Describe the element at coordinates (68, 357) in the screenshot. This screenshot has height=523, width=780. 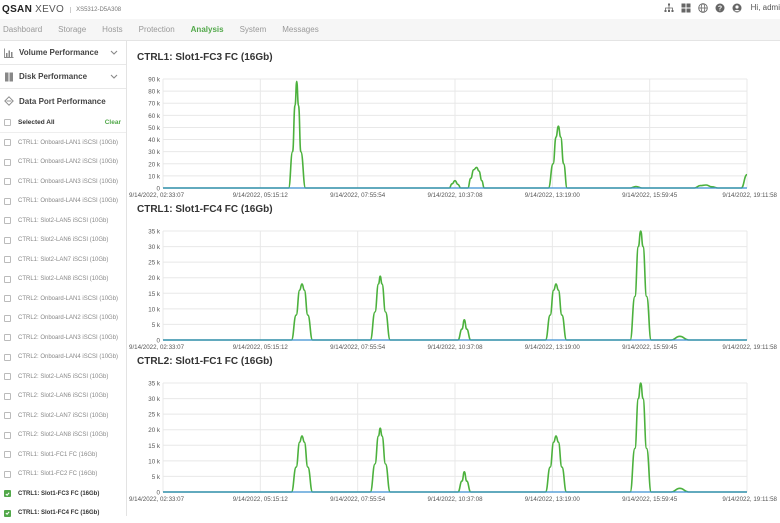
I see `port-label: CTRL2: Onboard-LAN4 iSCSI (10Gb)` at that location.